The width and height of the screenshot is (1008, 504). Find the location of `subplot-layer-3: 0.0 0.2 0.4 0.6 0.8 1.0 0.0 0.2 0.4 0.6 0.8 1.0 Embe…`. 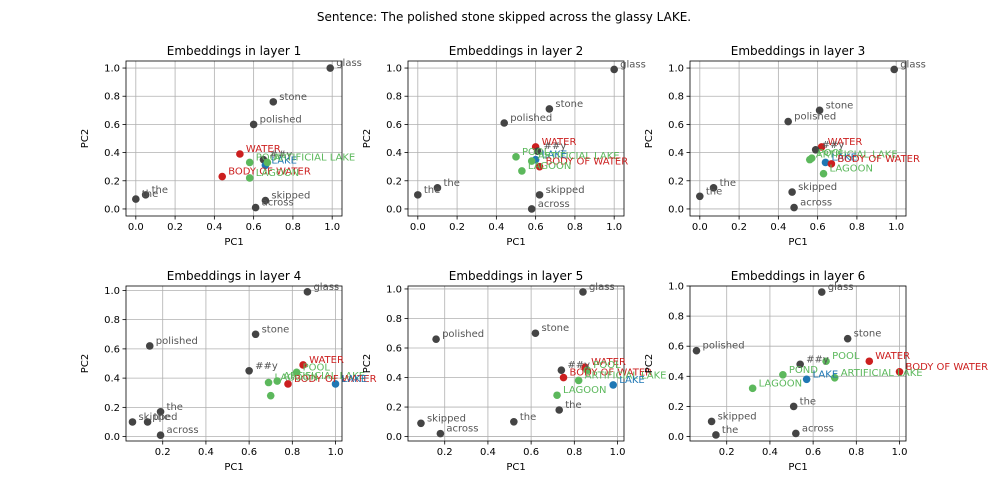

subplot-layer-3: 0.0 0.2 0.4 0.6 0.8 1.0 0.0 0.2 0.4 0.6 0.8 1.0 Embe… is located at coordinates (785, 146).